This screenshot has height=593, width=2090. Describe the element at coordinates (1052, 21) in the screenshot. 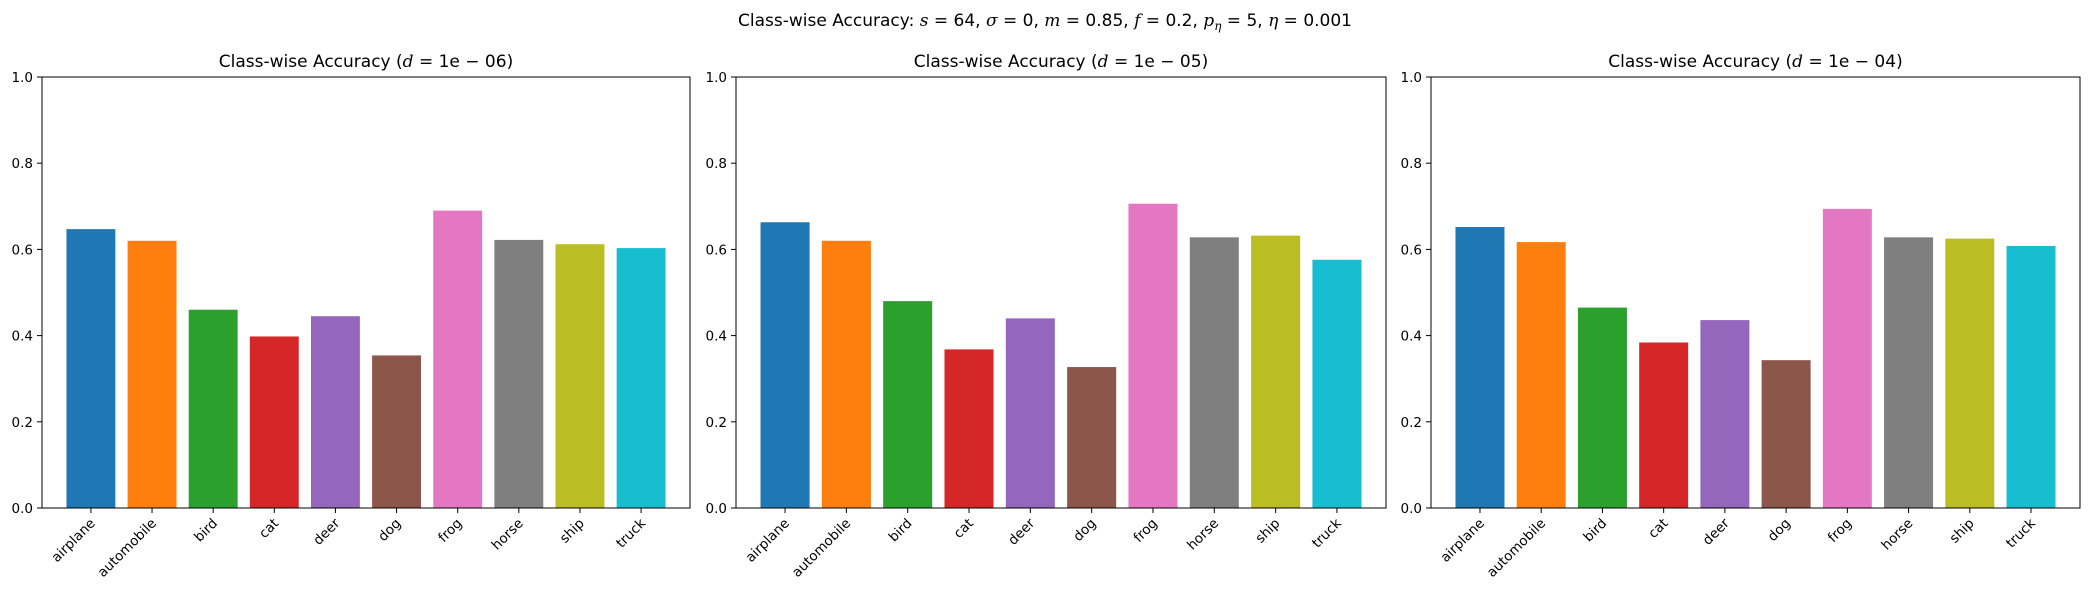

I see `suptitle-param-symbol: m` at that location.